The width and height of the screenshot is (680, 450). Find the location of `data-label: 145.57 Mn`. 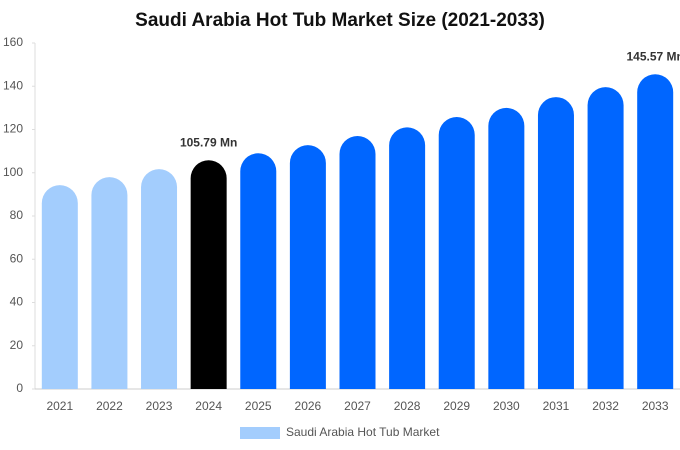

data-label: 145.57 Mn is located at coordinates (653, 56).